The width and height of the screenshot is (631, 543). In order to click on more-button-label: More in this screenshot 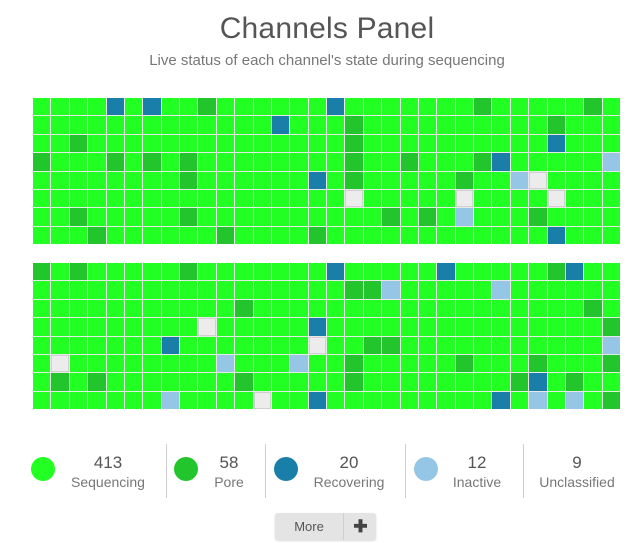, I will do `click(309, 526)`.